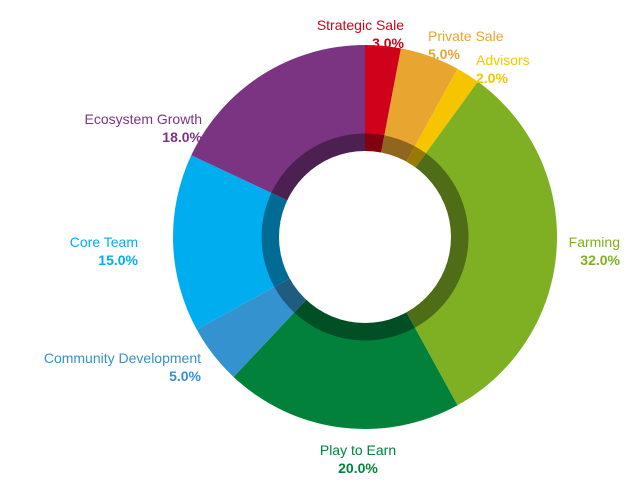  I want to click on donut-hole, so click(365, 237).